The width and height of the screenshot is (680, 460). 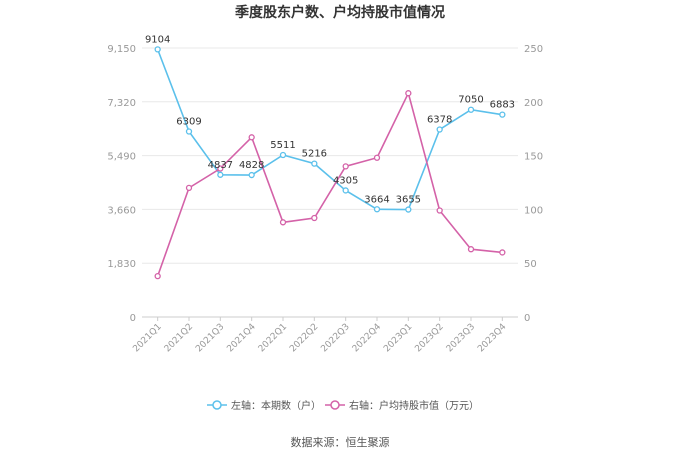 I want to click on data-label: 4828, so click(x=251, y=165).